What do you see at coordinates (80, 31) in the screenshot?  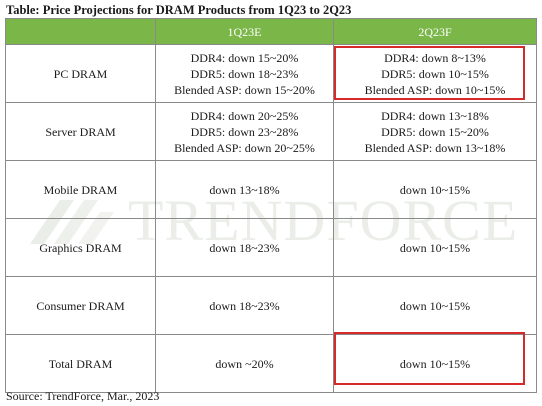 I see `header-empty` at bounding box center [80, 31].